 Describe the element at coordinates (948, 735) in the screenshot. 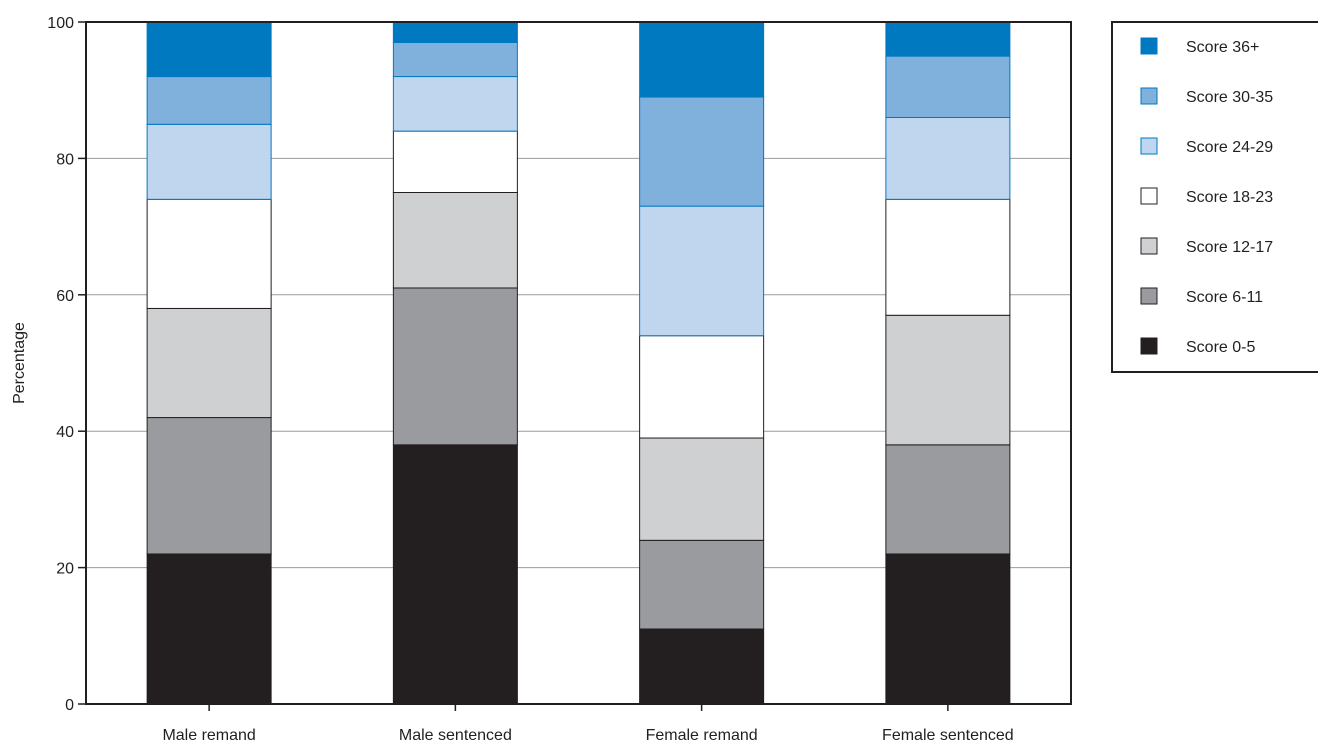

I see `x-tick-label: Female sentenced` at that location.